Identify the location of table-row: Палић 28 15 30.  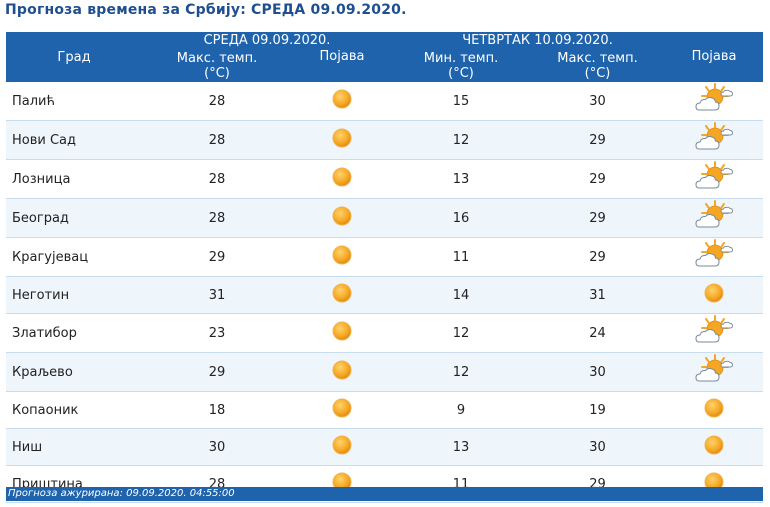
(385, 101).